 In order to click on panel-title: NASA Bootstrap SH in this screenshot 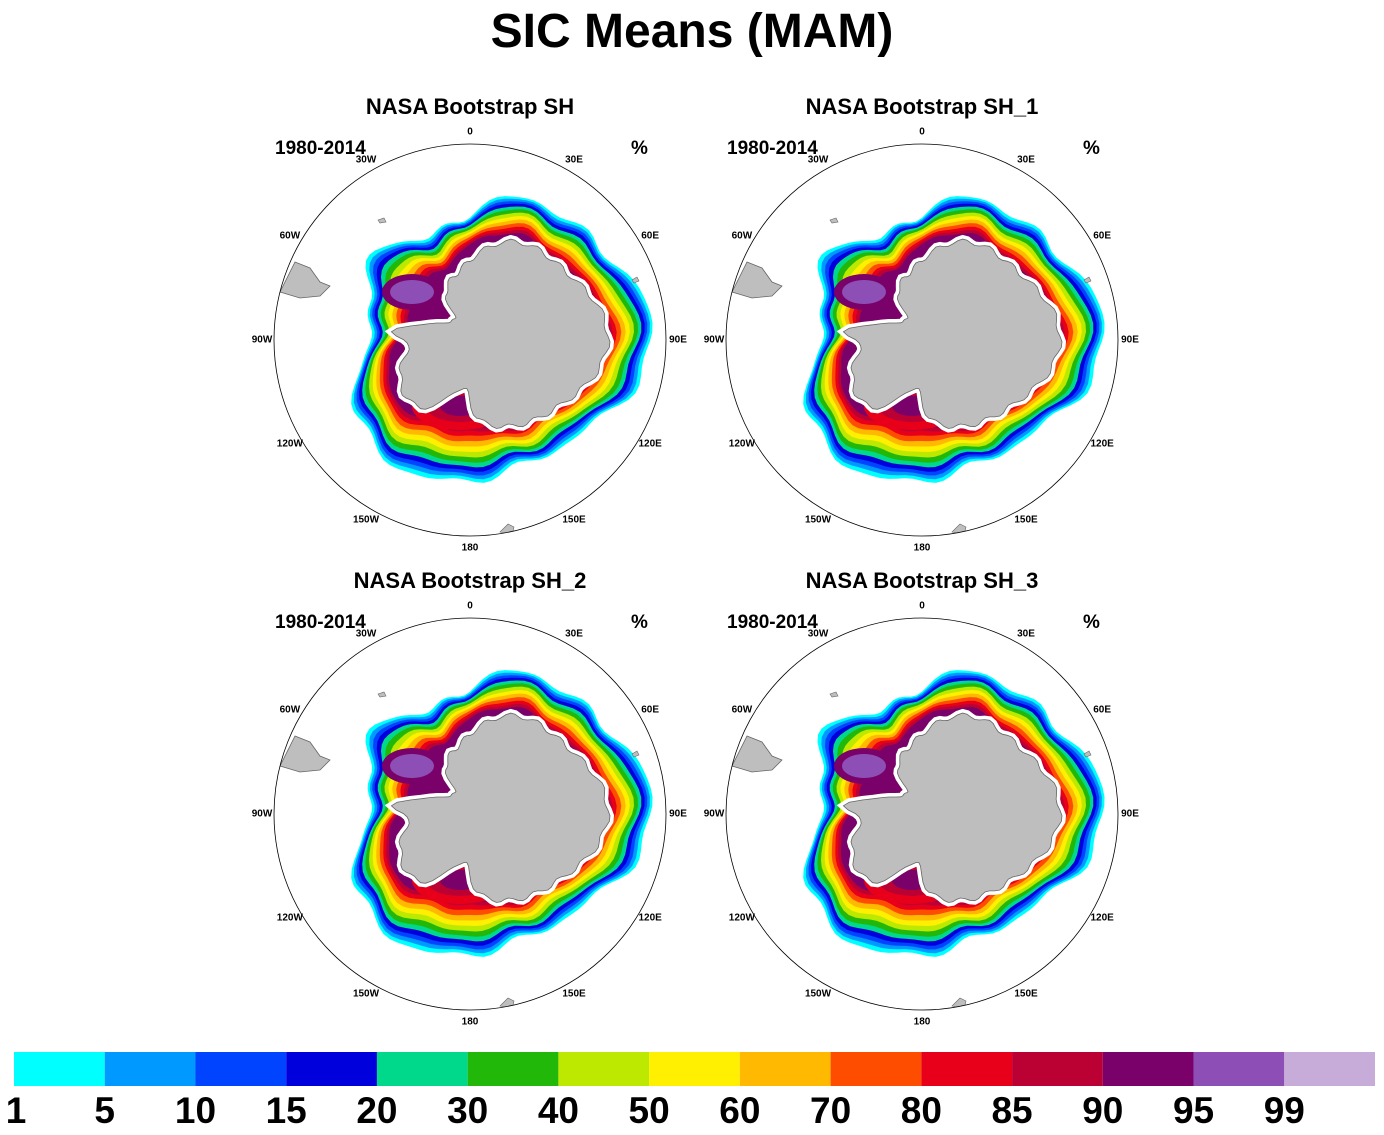, I will do `click(470, 106)`.